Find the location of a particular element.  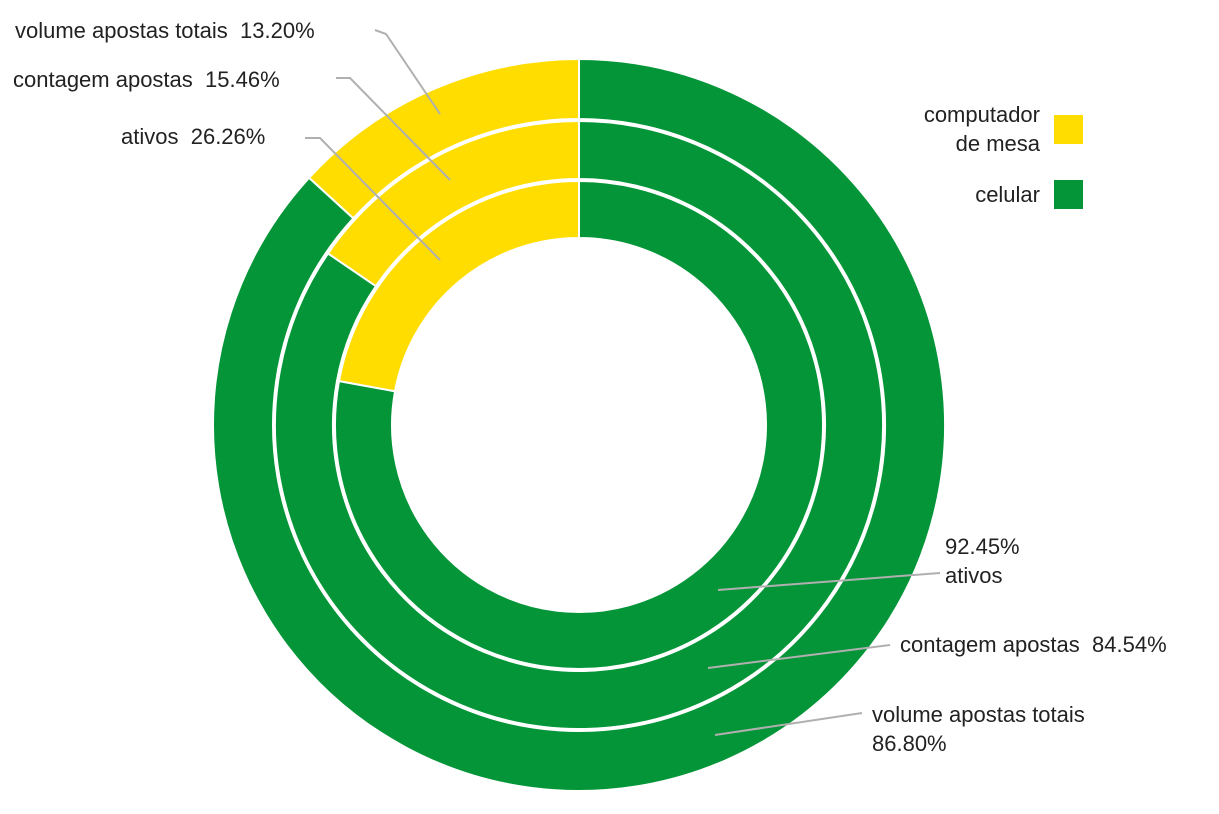

leader-volume-desktop is located at coordinates (407, 72).